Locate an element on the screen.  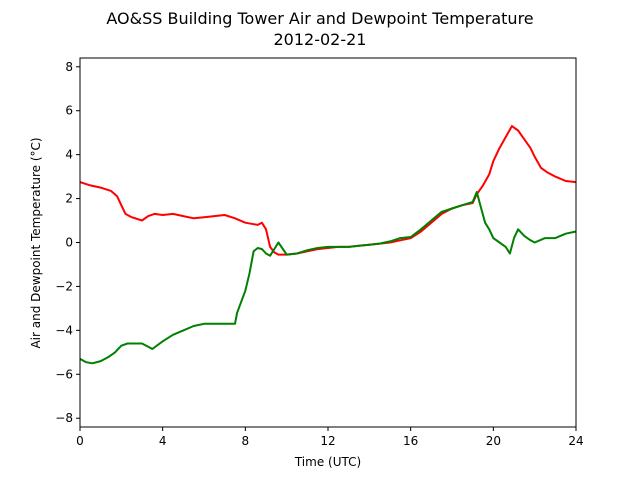
x-tick-label: 20 is located at coordinates (493, 441).